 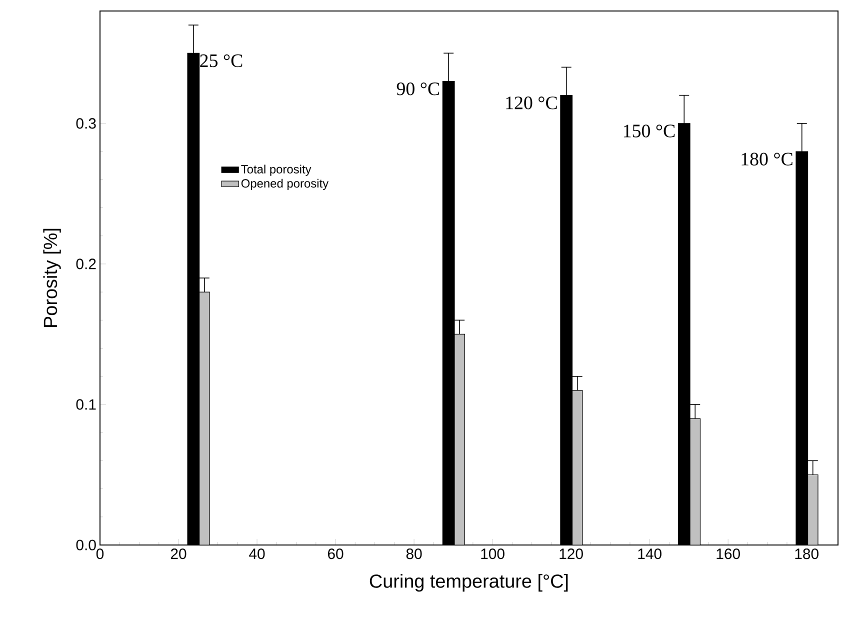 I want to click on x-axis-title: Curing temperature [°C], so click(x=469, y=583).